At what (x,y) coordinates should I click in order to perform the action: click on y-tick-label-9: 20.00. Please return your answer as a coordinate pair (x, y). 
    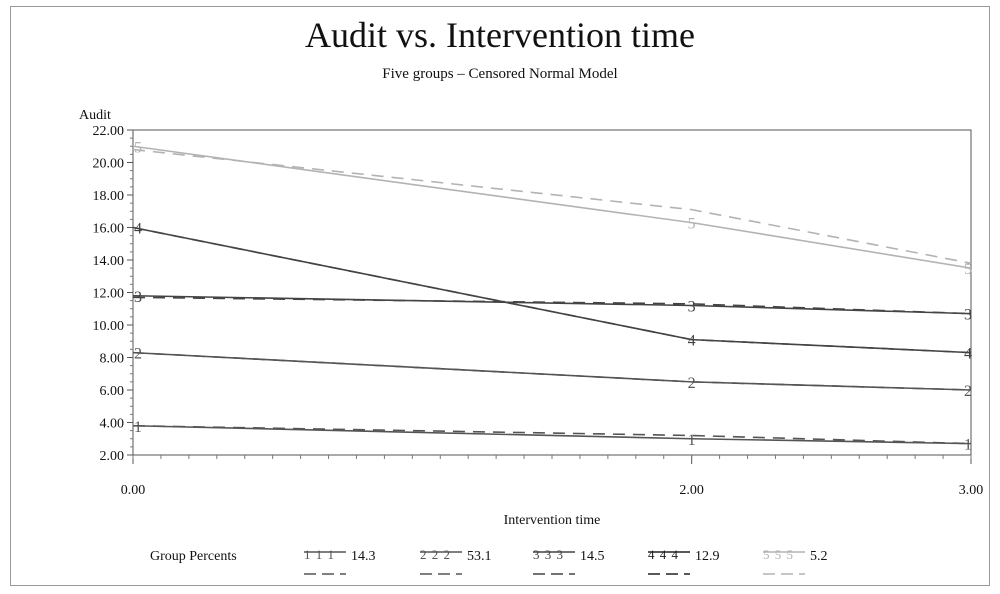
    Looking at the image, I should click on (109, 164).